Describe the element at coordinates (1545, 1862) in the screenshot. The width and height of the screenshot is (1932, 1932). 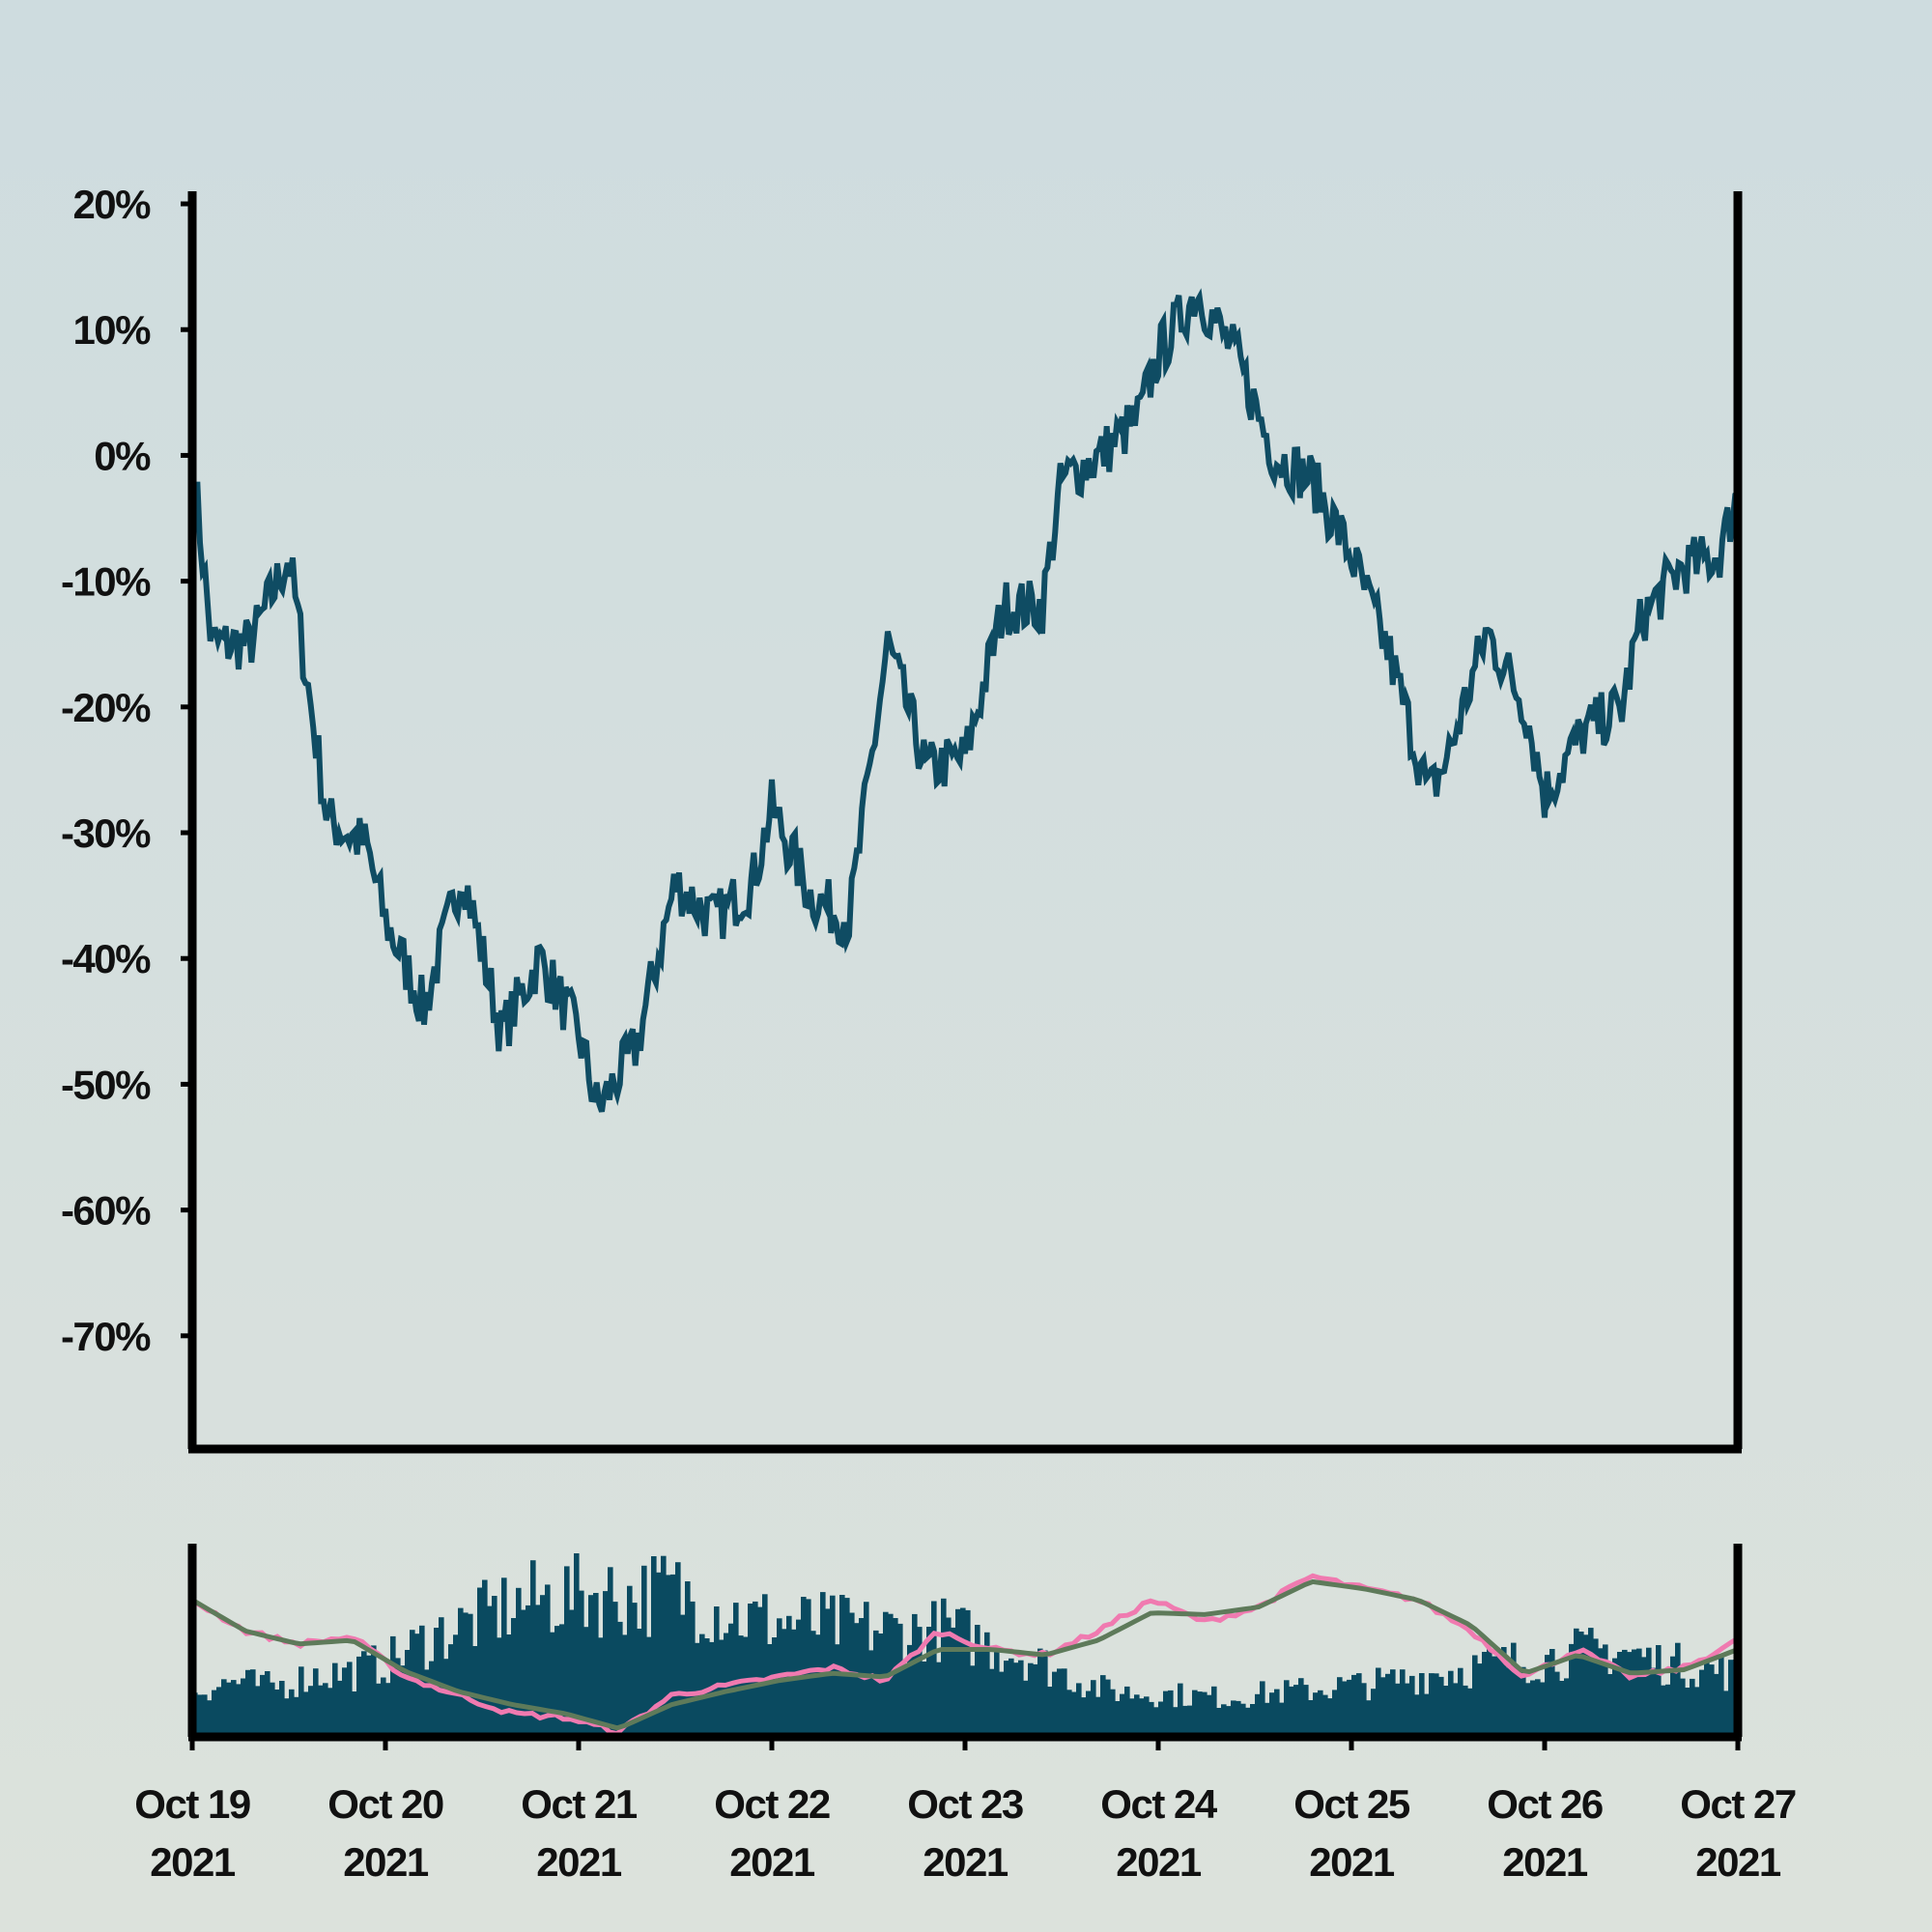
I see `x-tick-label-year: 2021` at that location.